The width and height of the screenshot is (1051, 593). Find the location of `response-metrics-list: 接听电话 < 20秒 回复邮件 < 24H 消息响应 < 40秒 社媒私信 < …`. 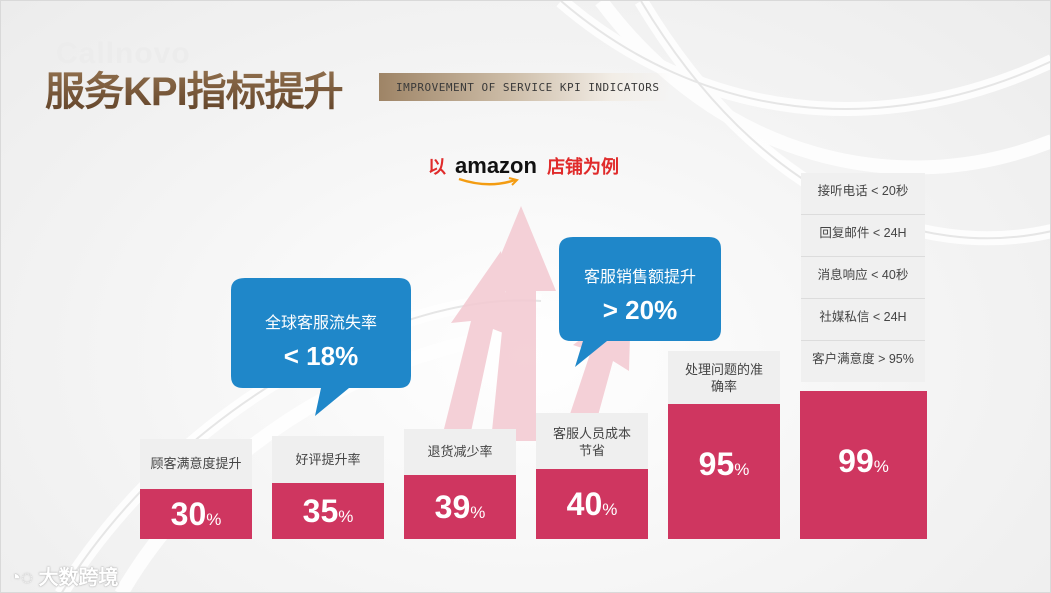

response-metrics-list: 接听电话 < 20秒 回复邮件 < 24H 消息响应 < 40秒 社媒私信 < … is located at coordinates (863, 277).